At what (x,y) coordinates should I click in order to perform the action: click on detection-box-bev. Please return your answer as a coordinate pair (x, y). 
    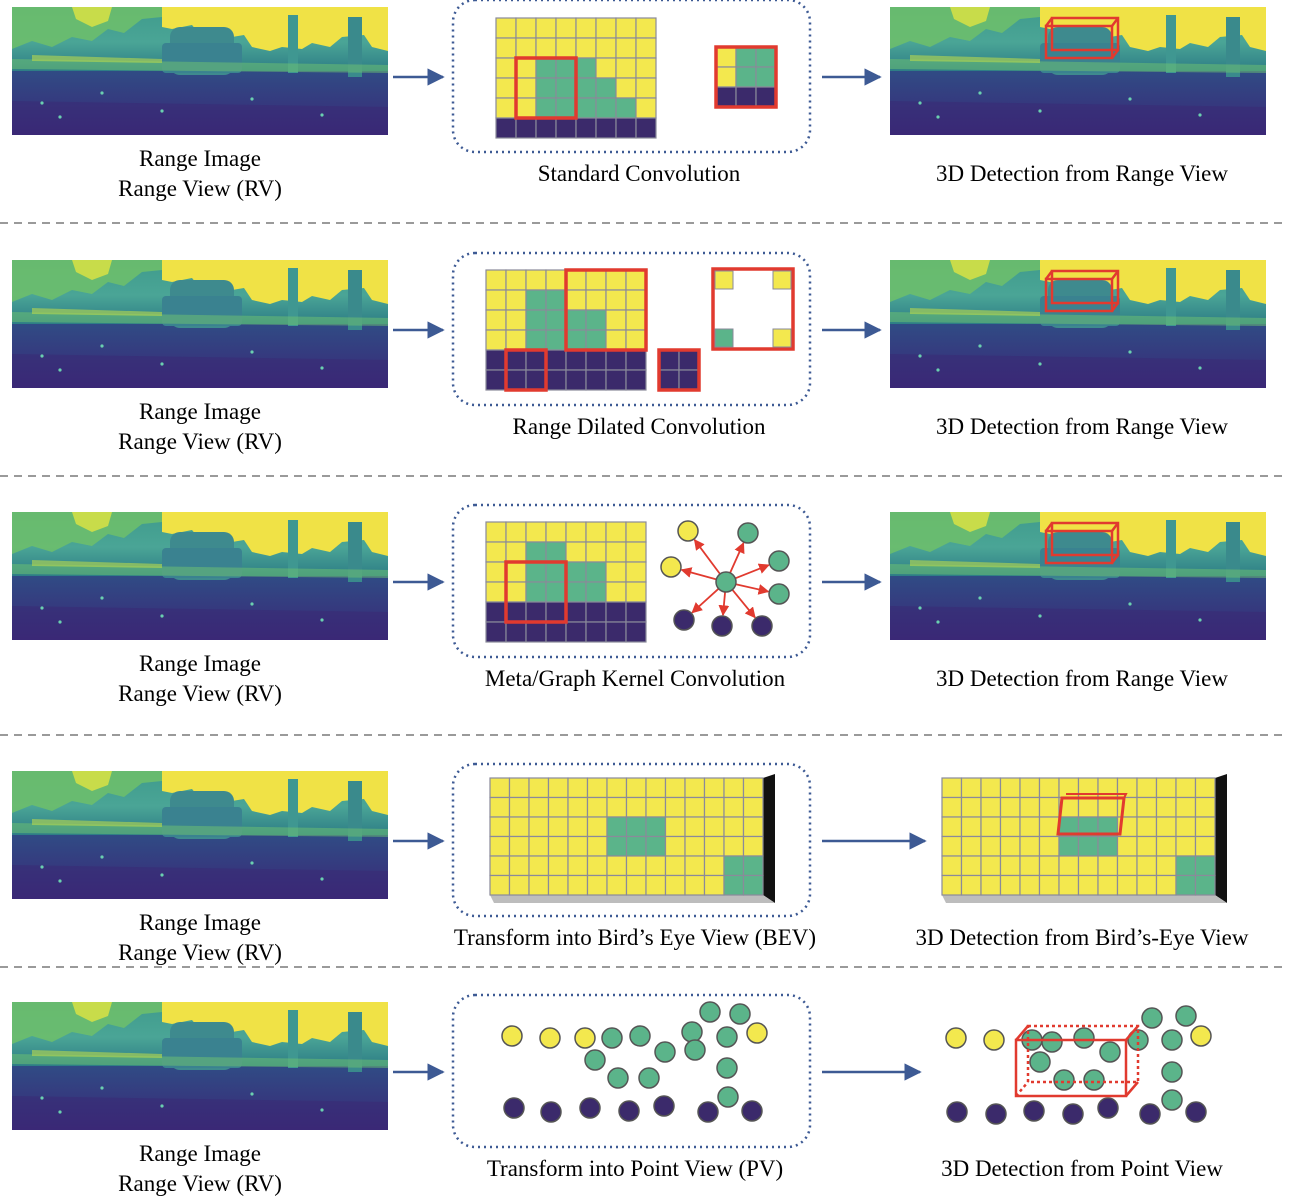
    Looking at the image, I should click on (1092, 814).